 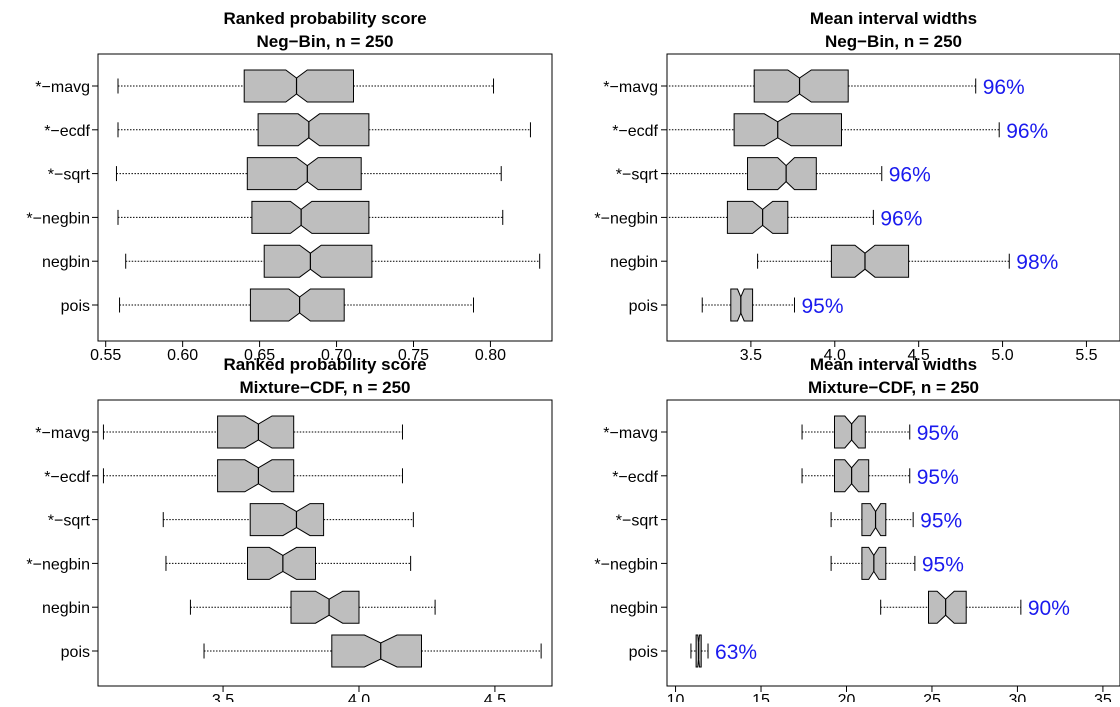 What do you see at coordinates (1086, 355) in the screenshot?
I see `x-tick-label: 5.5` at bounding box center [1086, 355].